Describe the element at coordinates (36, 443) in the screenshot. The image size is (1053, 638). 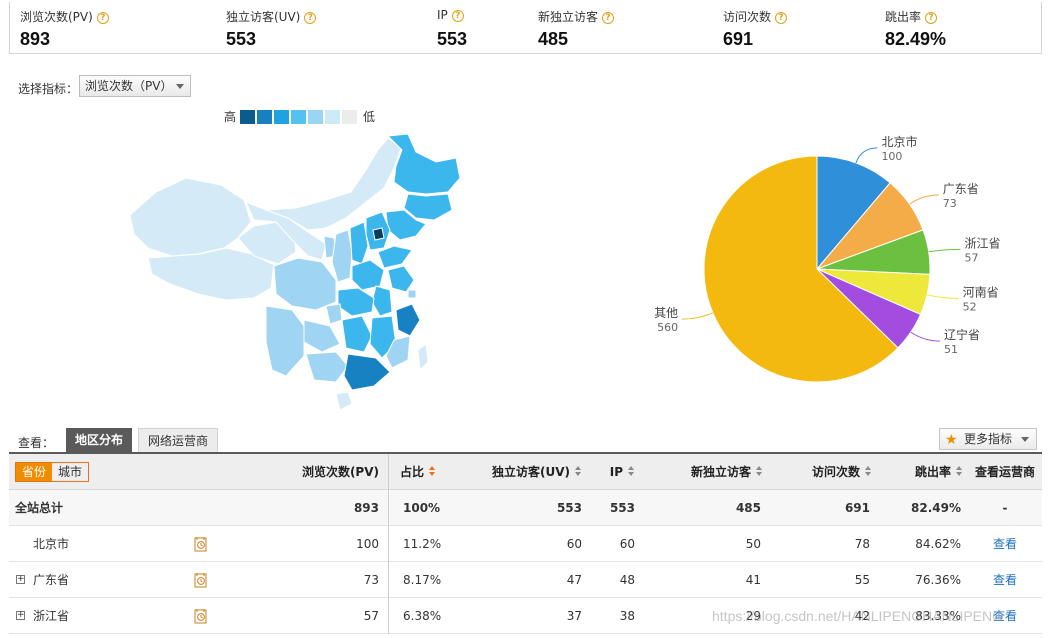
I see `view-label: 查看：` at that location.